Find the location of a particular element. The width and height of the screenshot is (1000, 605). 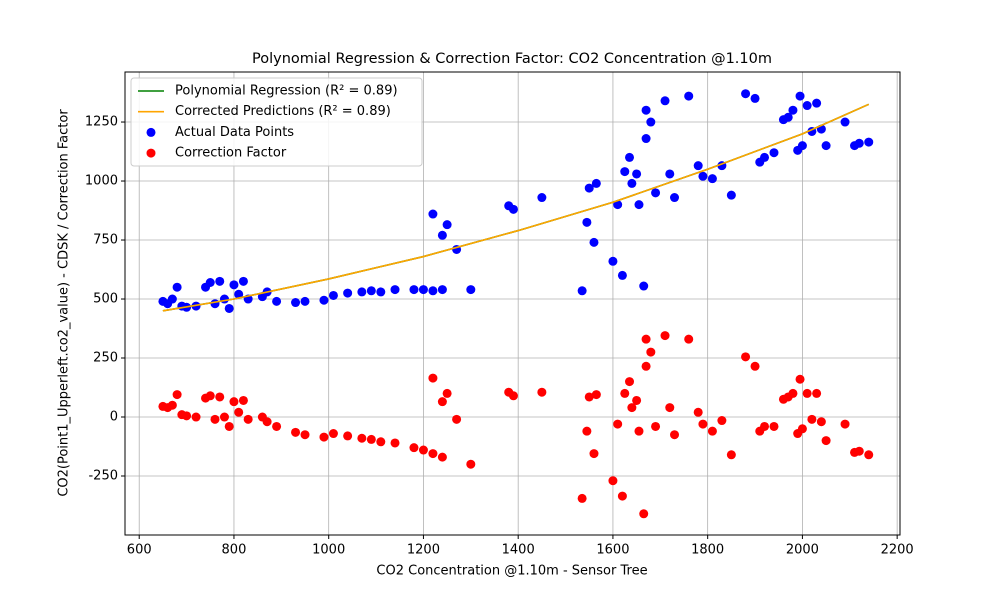

x-tick-label: 1600 is located at coordinates (612, 550).